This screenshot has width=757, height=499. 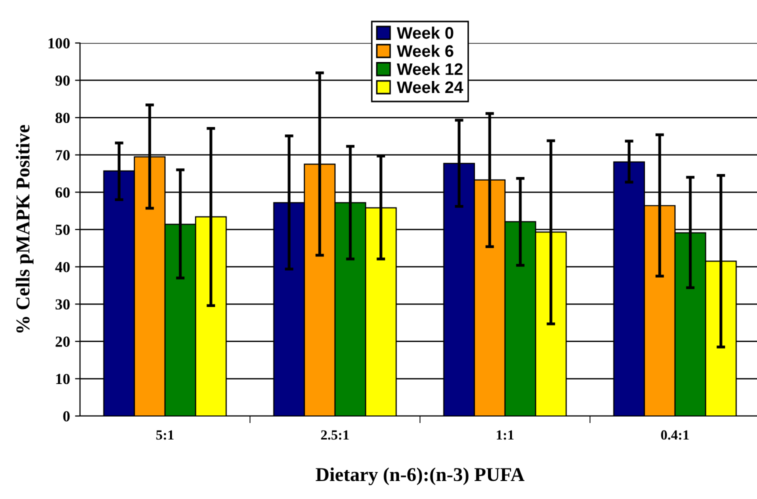 I want to click on legend-label: Week 6, so click(x=425, y=50).